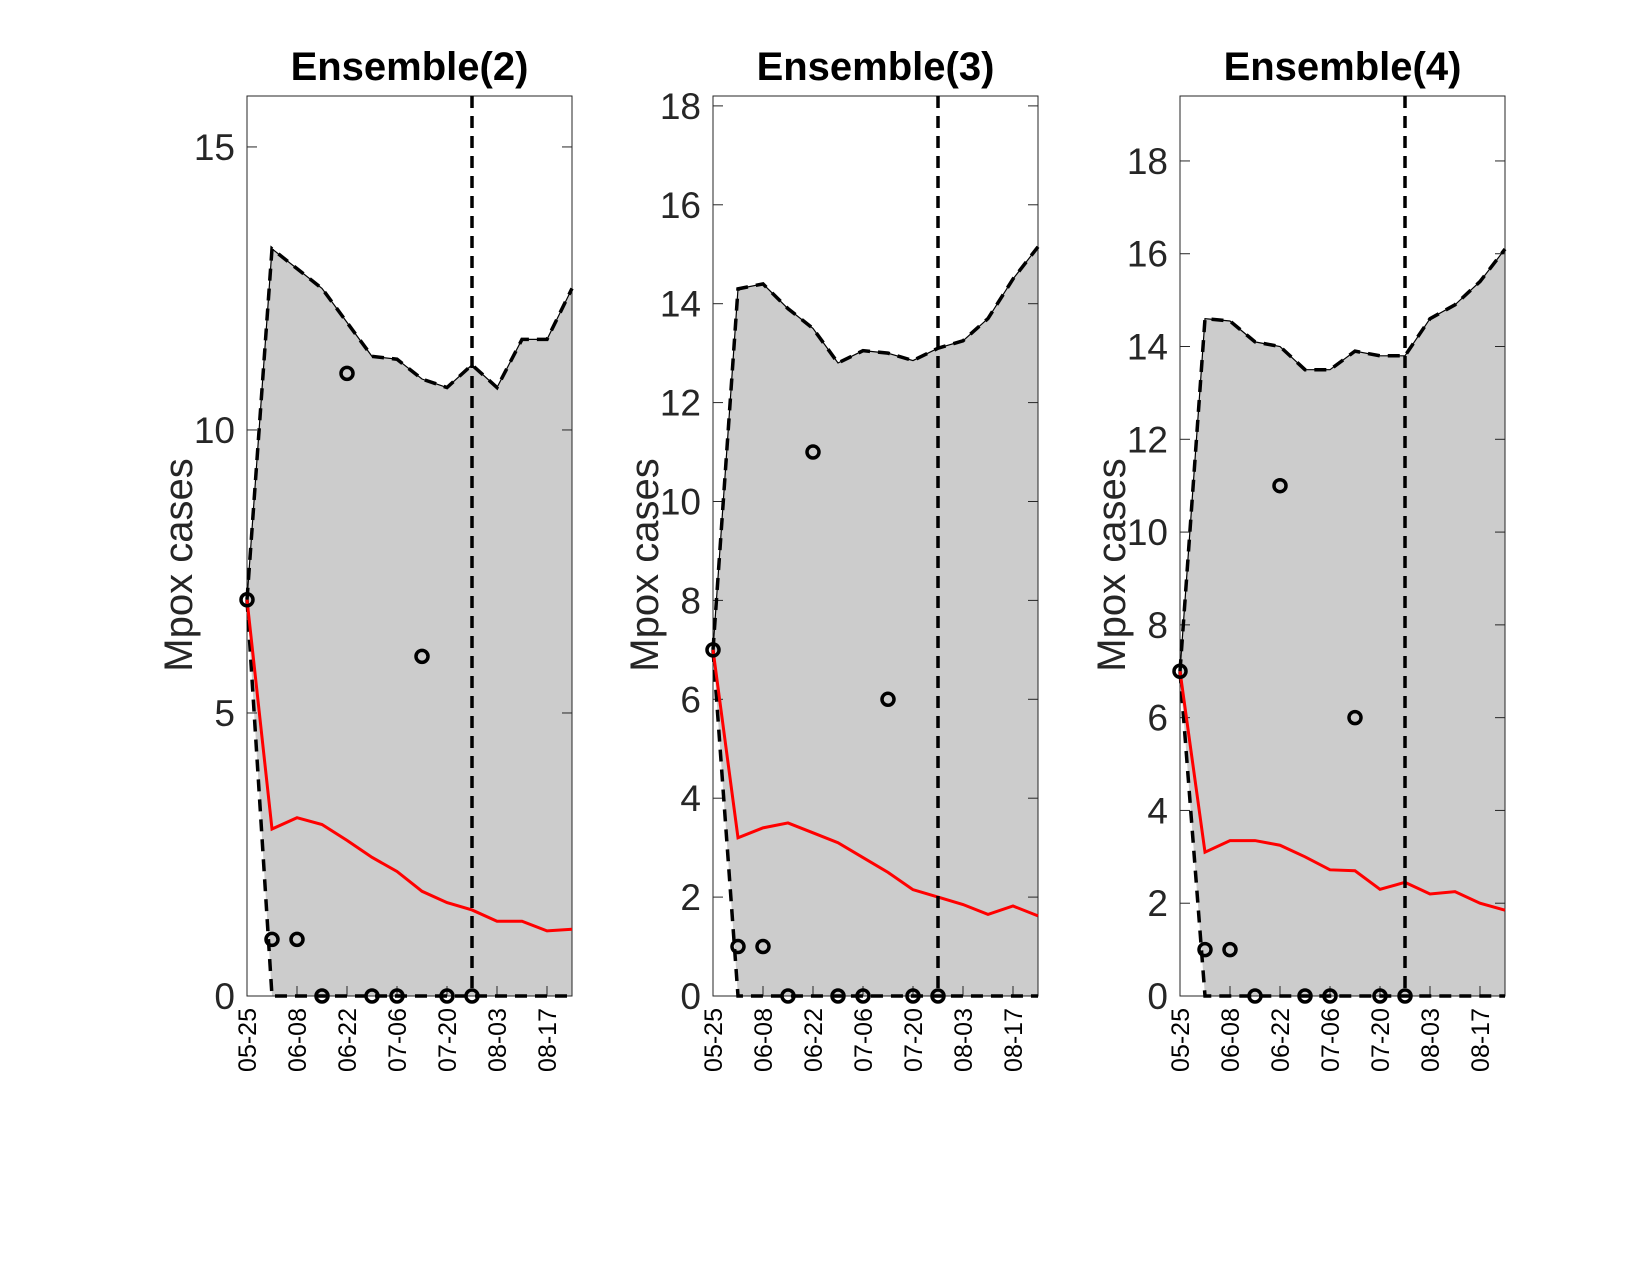  Describe the element at coordinates (875, 448) in the screenshot. I see `upper-bound-line` at that location.